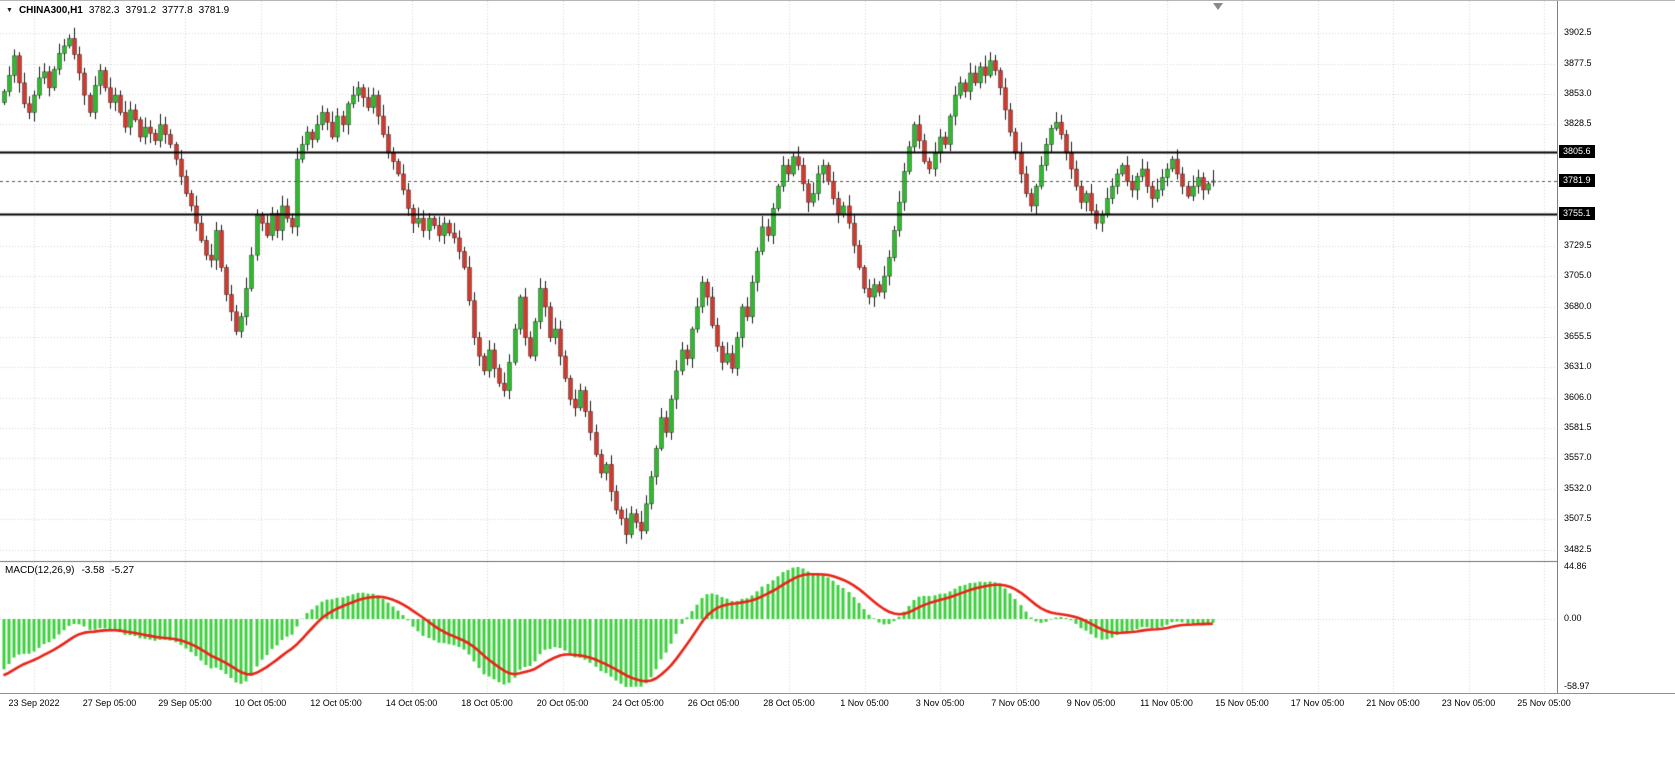 The image size is (1675, 763). Describe the element at coordinates (1578, 62) in the screenshot. I see `price-axis-label: 3877.5` at that location.